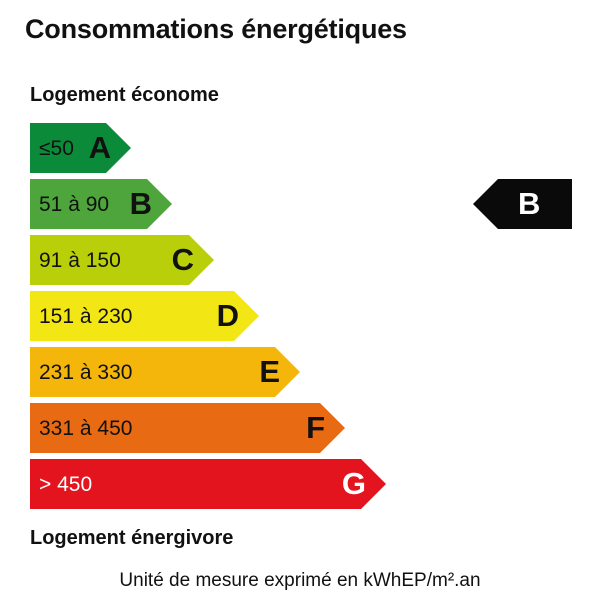 Image resolution: width=600 pixels, height=600 pixels. I want to click on energy-class-d-bar: 151 à 230 D, so click(144, 316).